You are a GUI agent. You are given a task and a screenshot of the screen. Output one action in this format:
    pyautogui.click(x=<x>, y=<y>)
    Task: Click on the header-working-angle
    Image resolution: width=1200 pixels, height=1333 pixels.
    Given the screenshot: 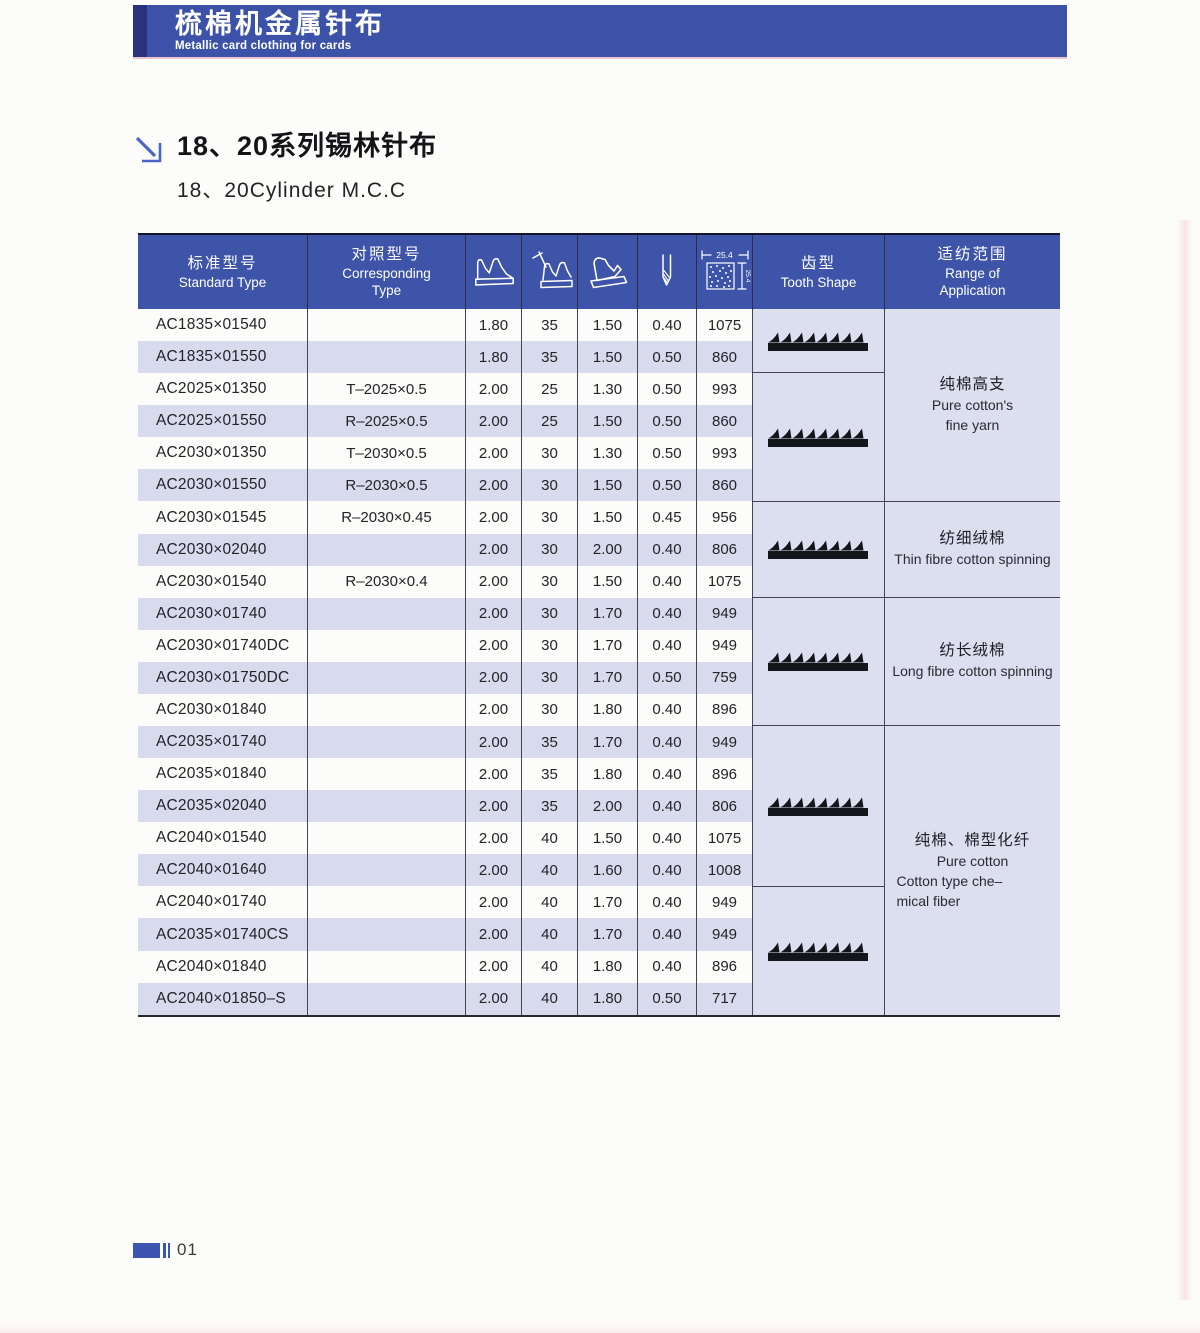 What is the action you would take?
    pyautogui.click(x=550, y=272)
    